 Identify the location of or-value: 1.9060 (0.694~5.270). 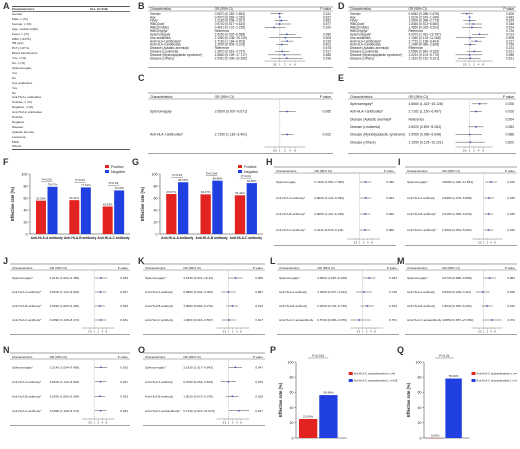
(198, 306).